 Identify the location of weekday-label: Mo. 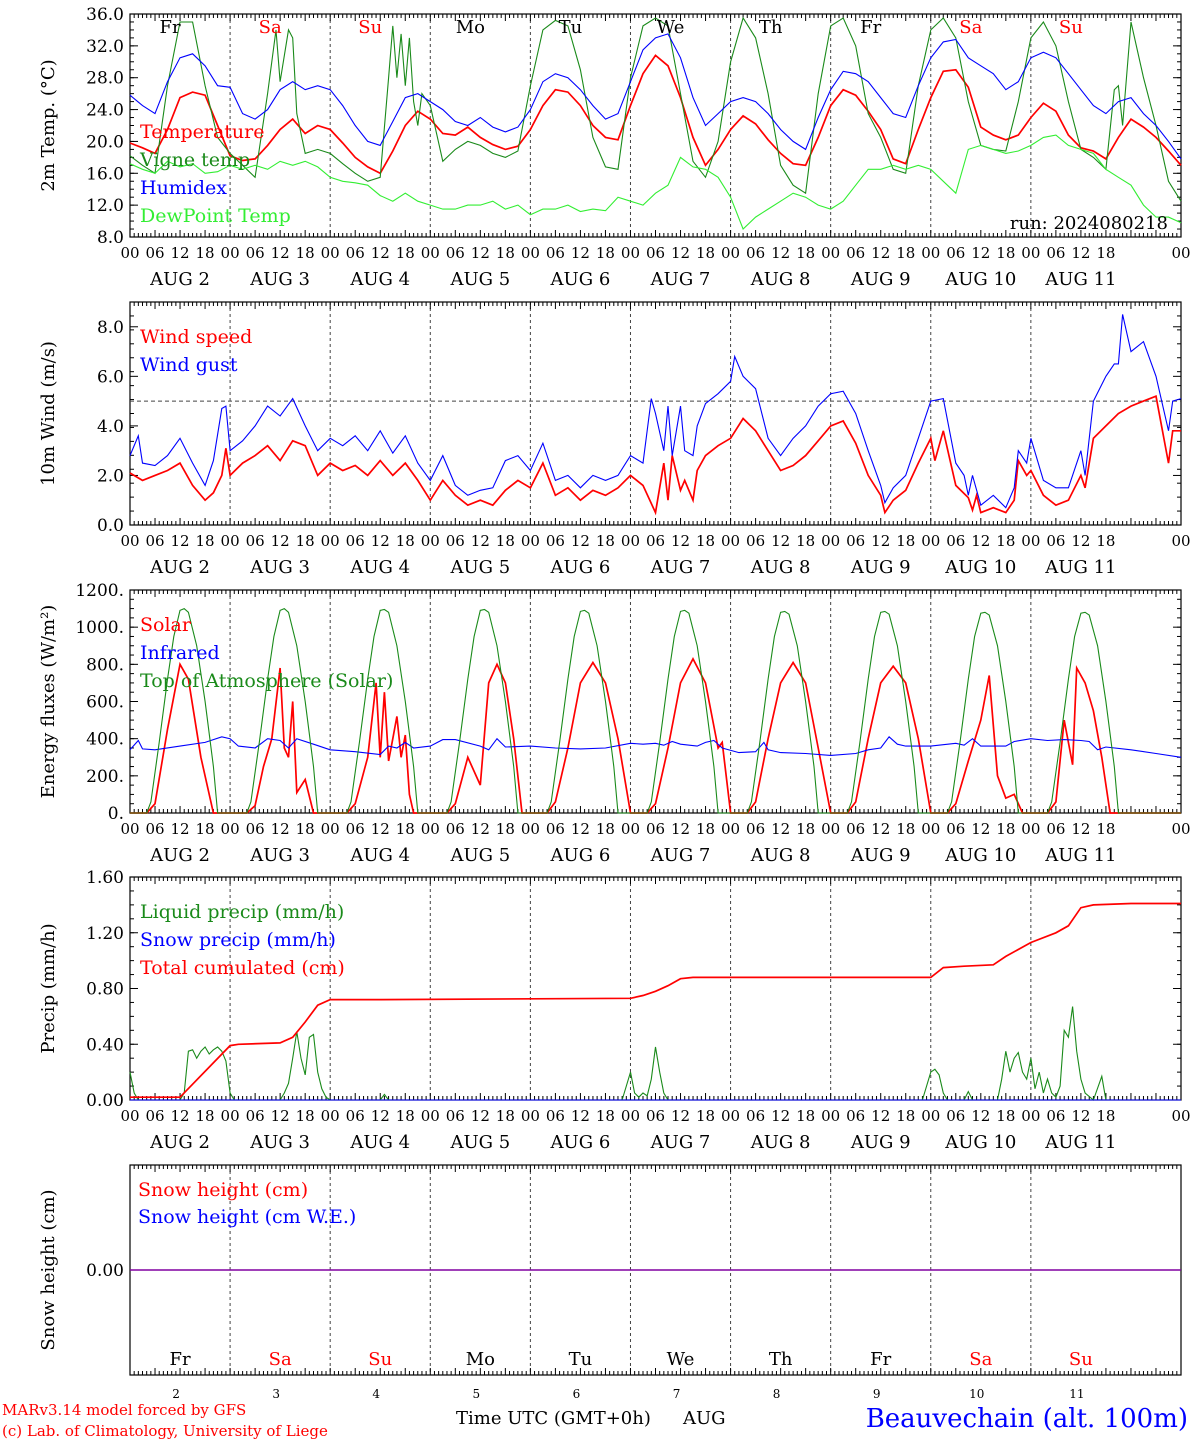
(470, 27).